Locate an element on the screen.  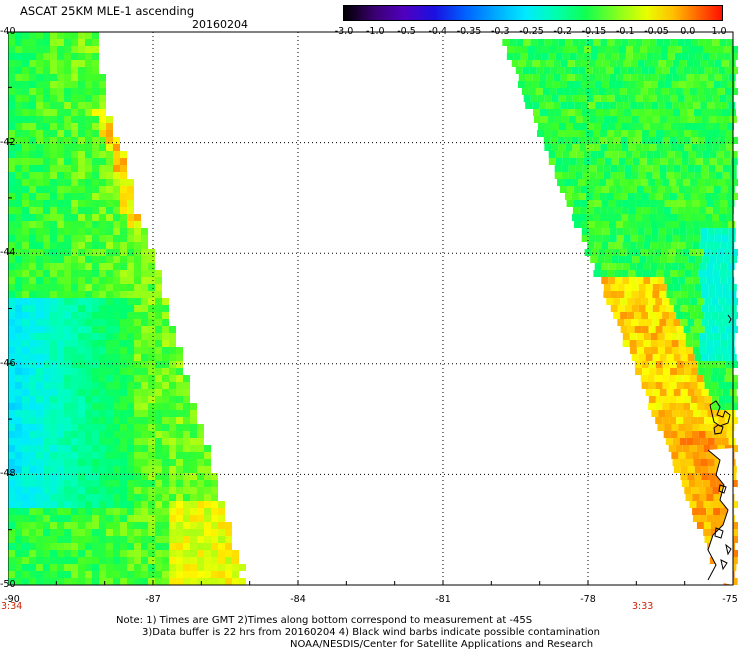
lon-label: -81 is located at coordinates (443, 599).